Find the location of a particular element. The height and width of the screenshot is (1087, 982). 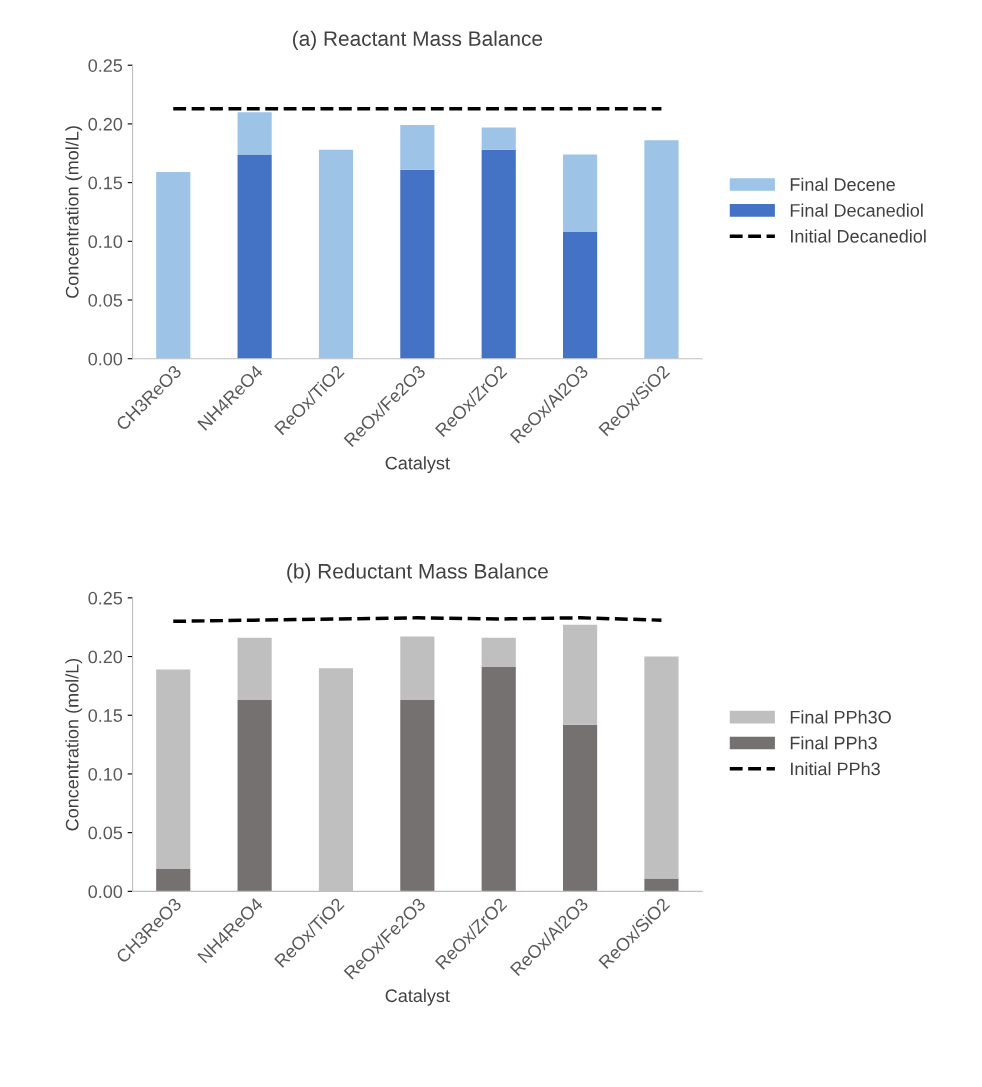

legend-label: Initial Decanediol is located at coordinates (858, 236).